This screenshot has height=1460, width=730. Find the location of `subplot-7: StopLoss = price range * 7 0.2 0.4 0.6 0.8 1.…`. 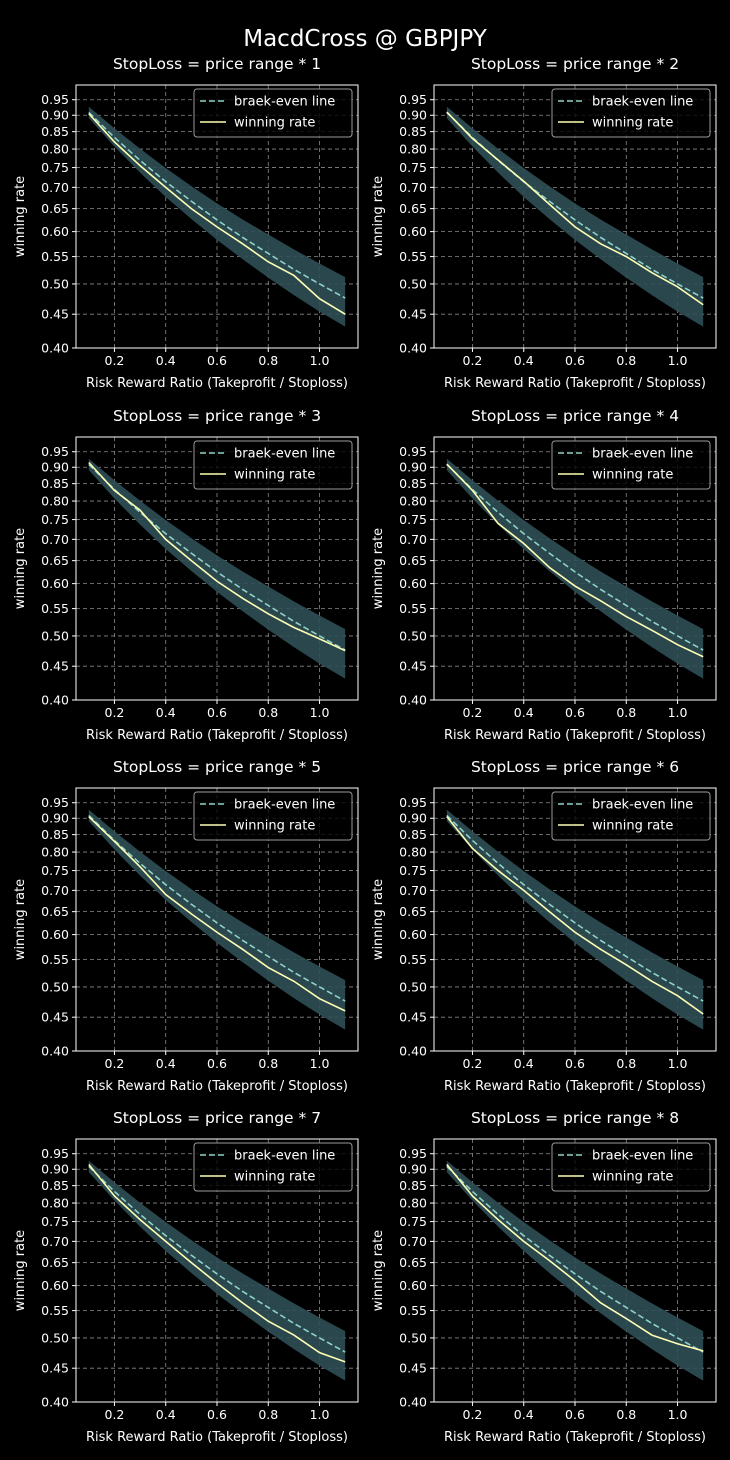

subplot-7: StopLoss = price range * 7 0.2 0.4 0.6 0.8 1.… is located at coordinates (186, 1277).